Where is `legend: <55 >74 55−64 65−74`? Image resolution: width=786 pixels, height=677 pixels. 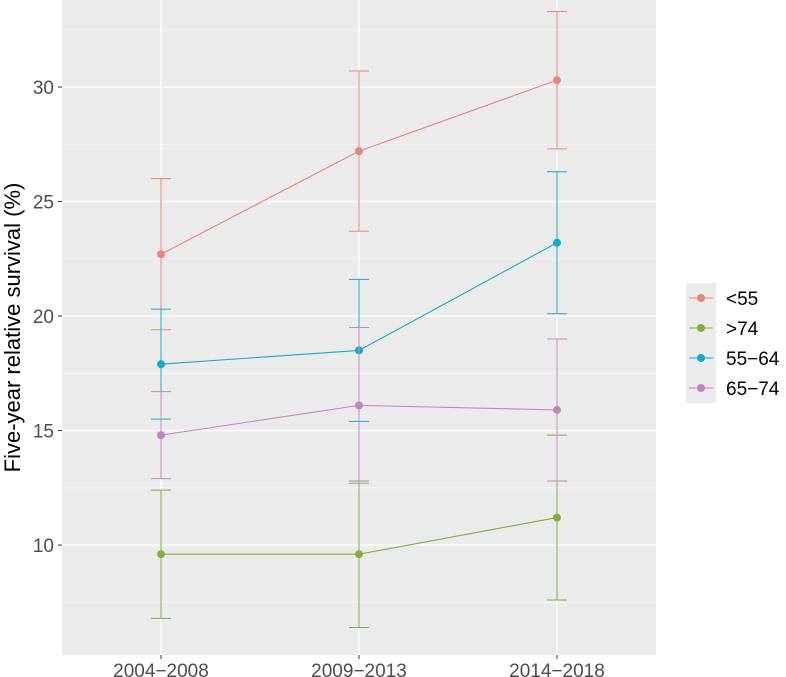 legend: <55 >74 55−64 65−74 is located at coordinates (733, 343).